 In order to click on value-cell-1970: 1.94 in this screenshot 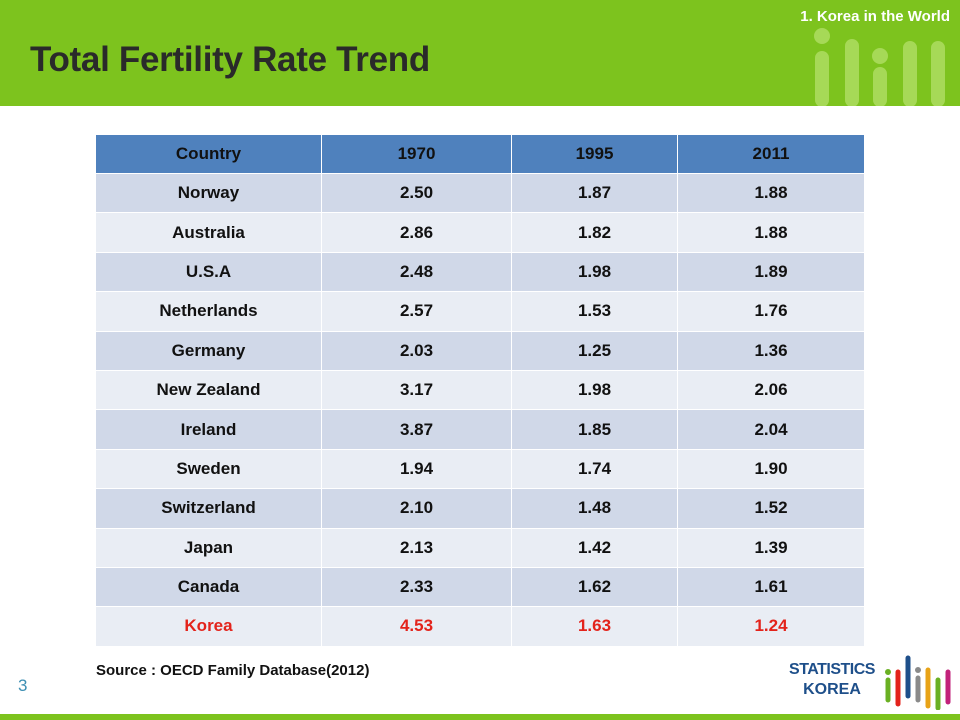, I will do `click(416, 469)`.